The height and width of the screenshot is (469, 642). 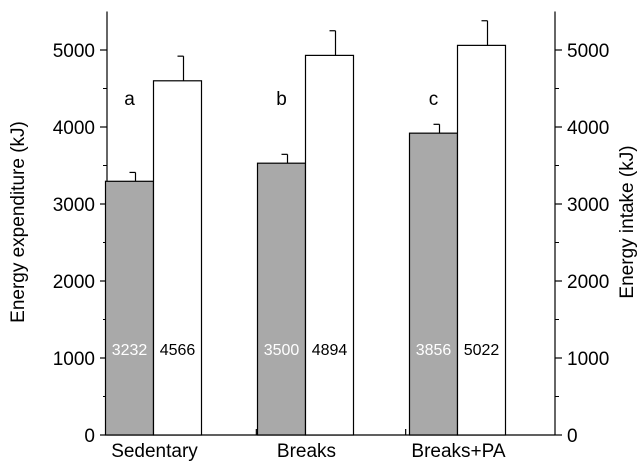 What do you see at coordinates (89, 436) in the screenshot?
I see `y-tick-label-left: 0` at bounding box center [89, 436].